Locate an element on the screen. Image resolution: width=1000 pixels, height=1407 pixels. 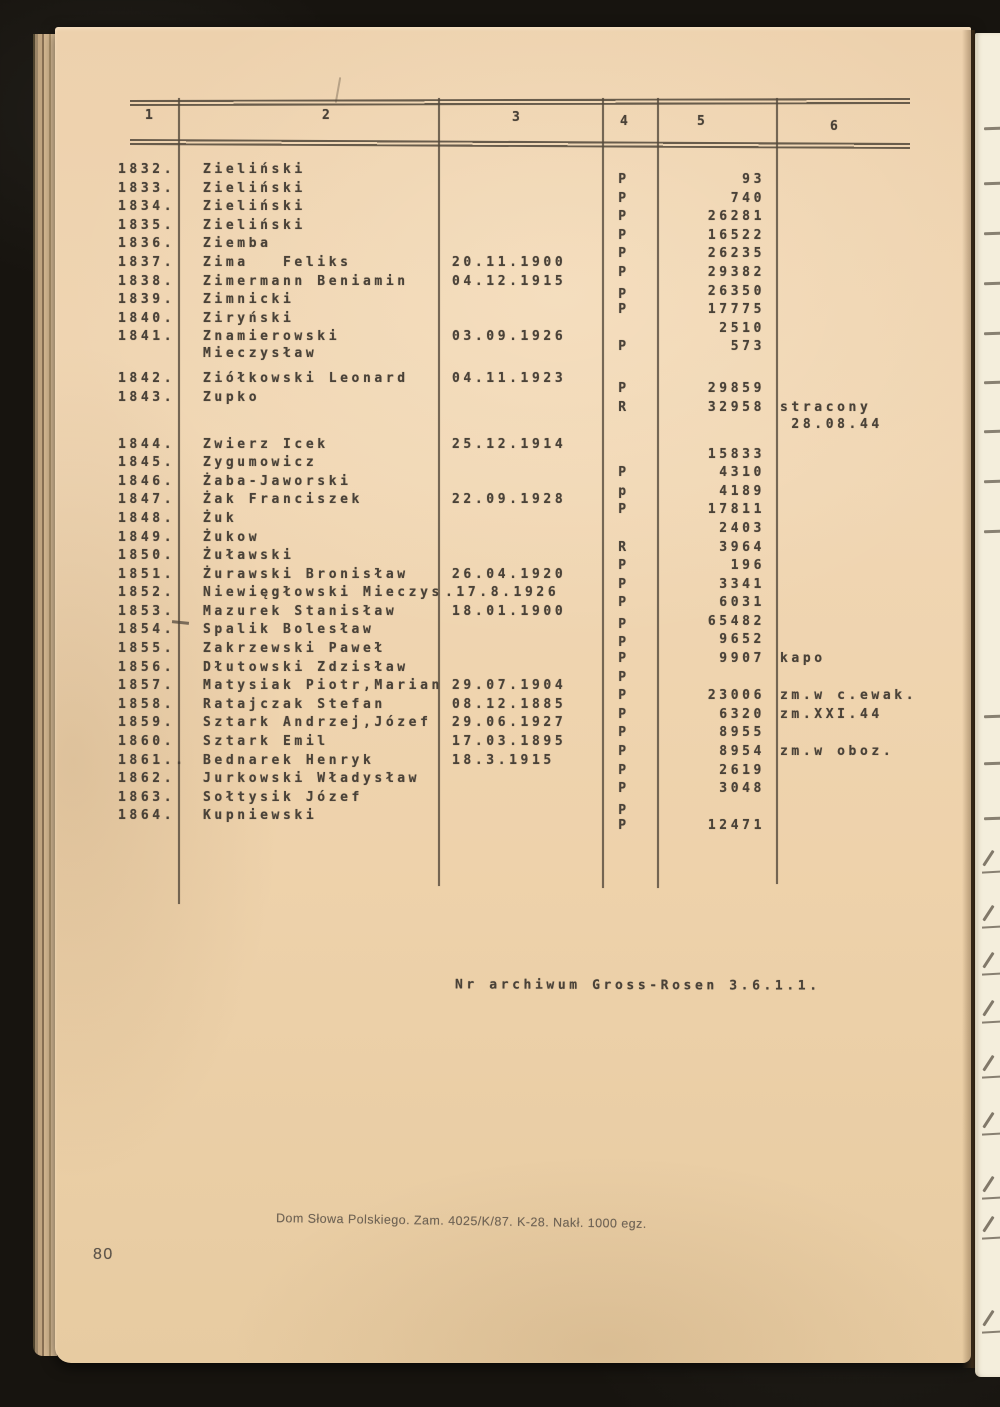
prisoner-no-cell: 740 is located at coordinates (747, 198).